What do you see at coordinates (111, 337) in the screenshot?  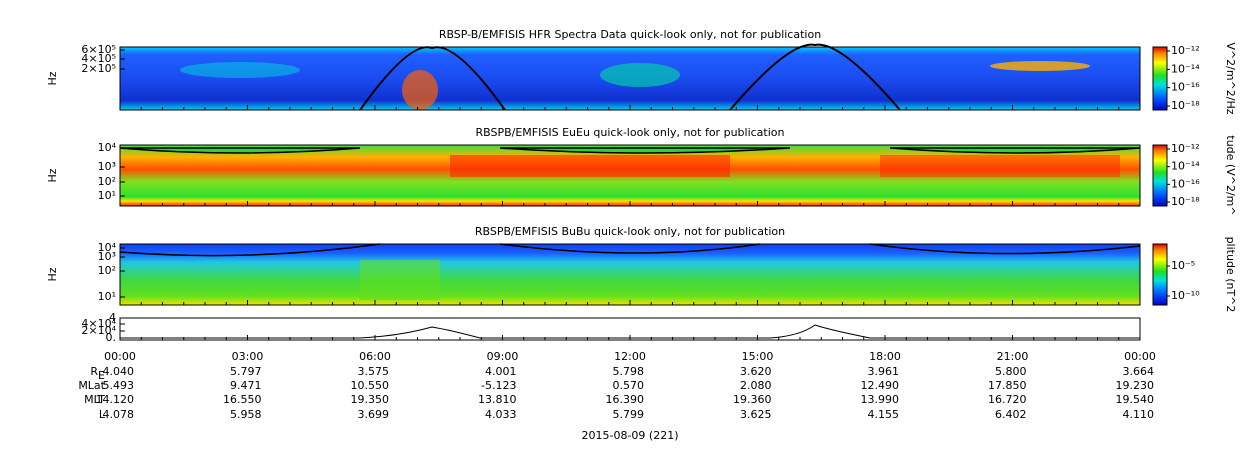 I see `y-tick-label: 0.` at bounding box center [111, 337].